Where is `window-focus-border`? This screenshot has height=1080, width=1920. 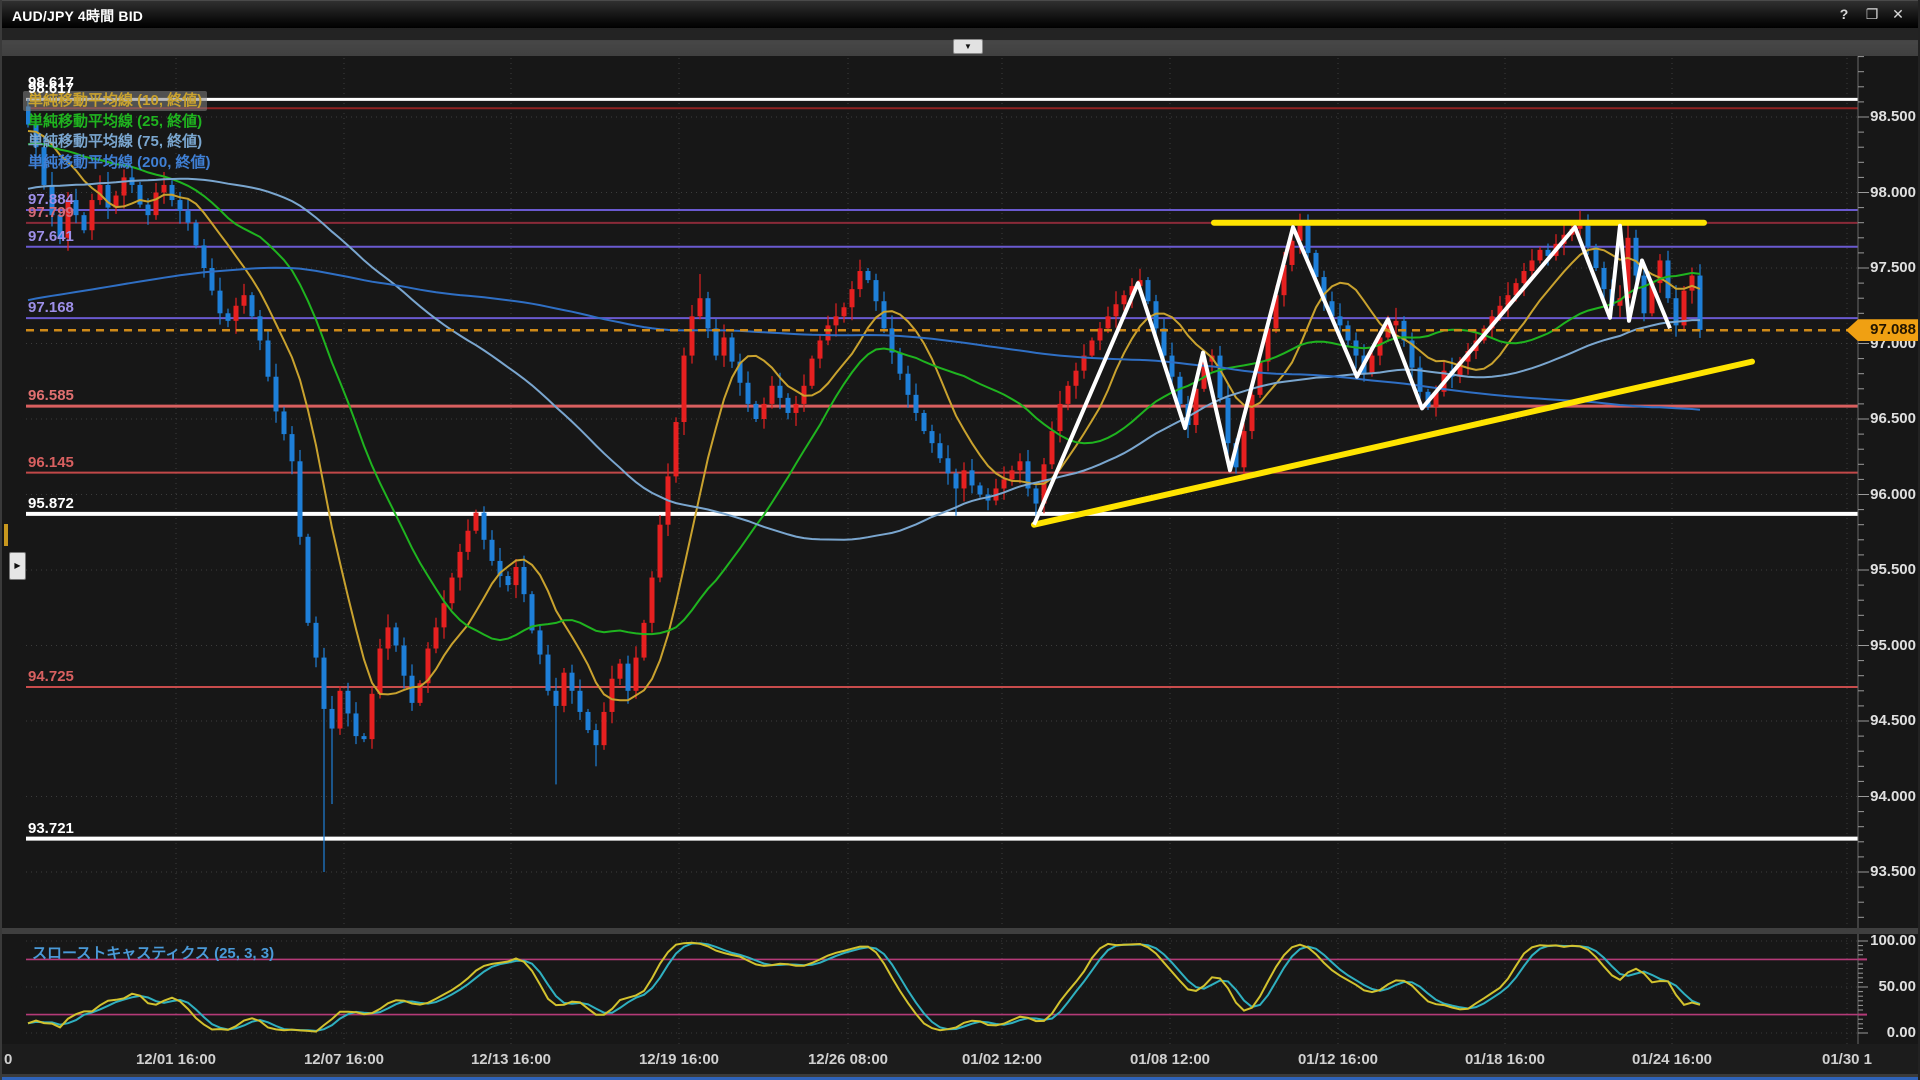 window-focus-border is located at coordinates (960, 1078).